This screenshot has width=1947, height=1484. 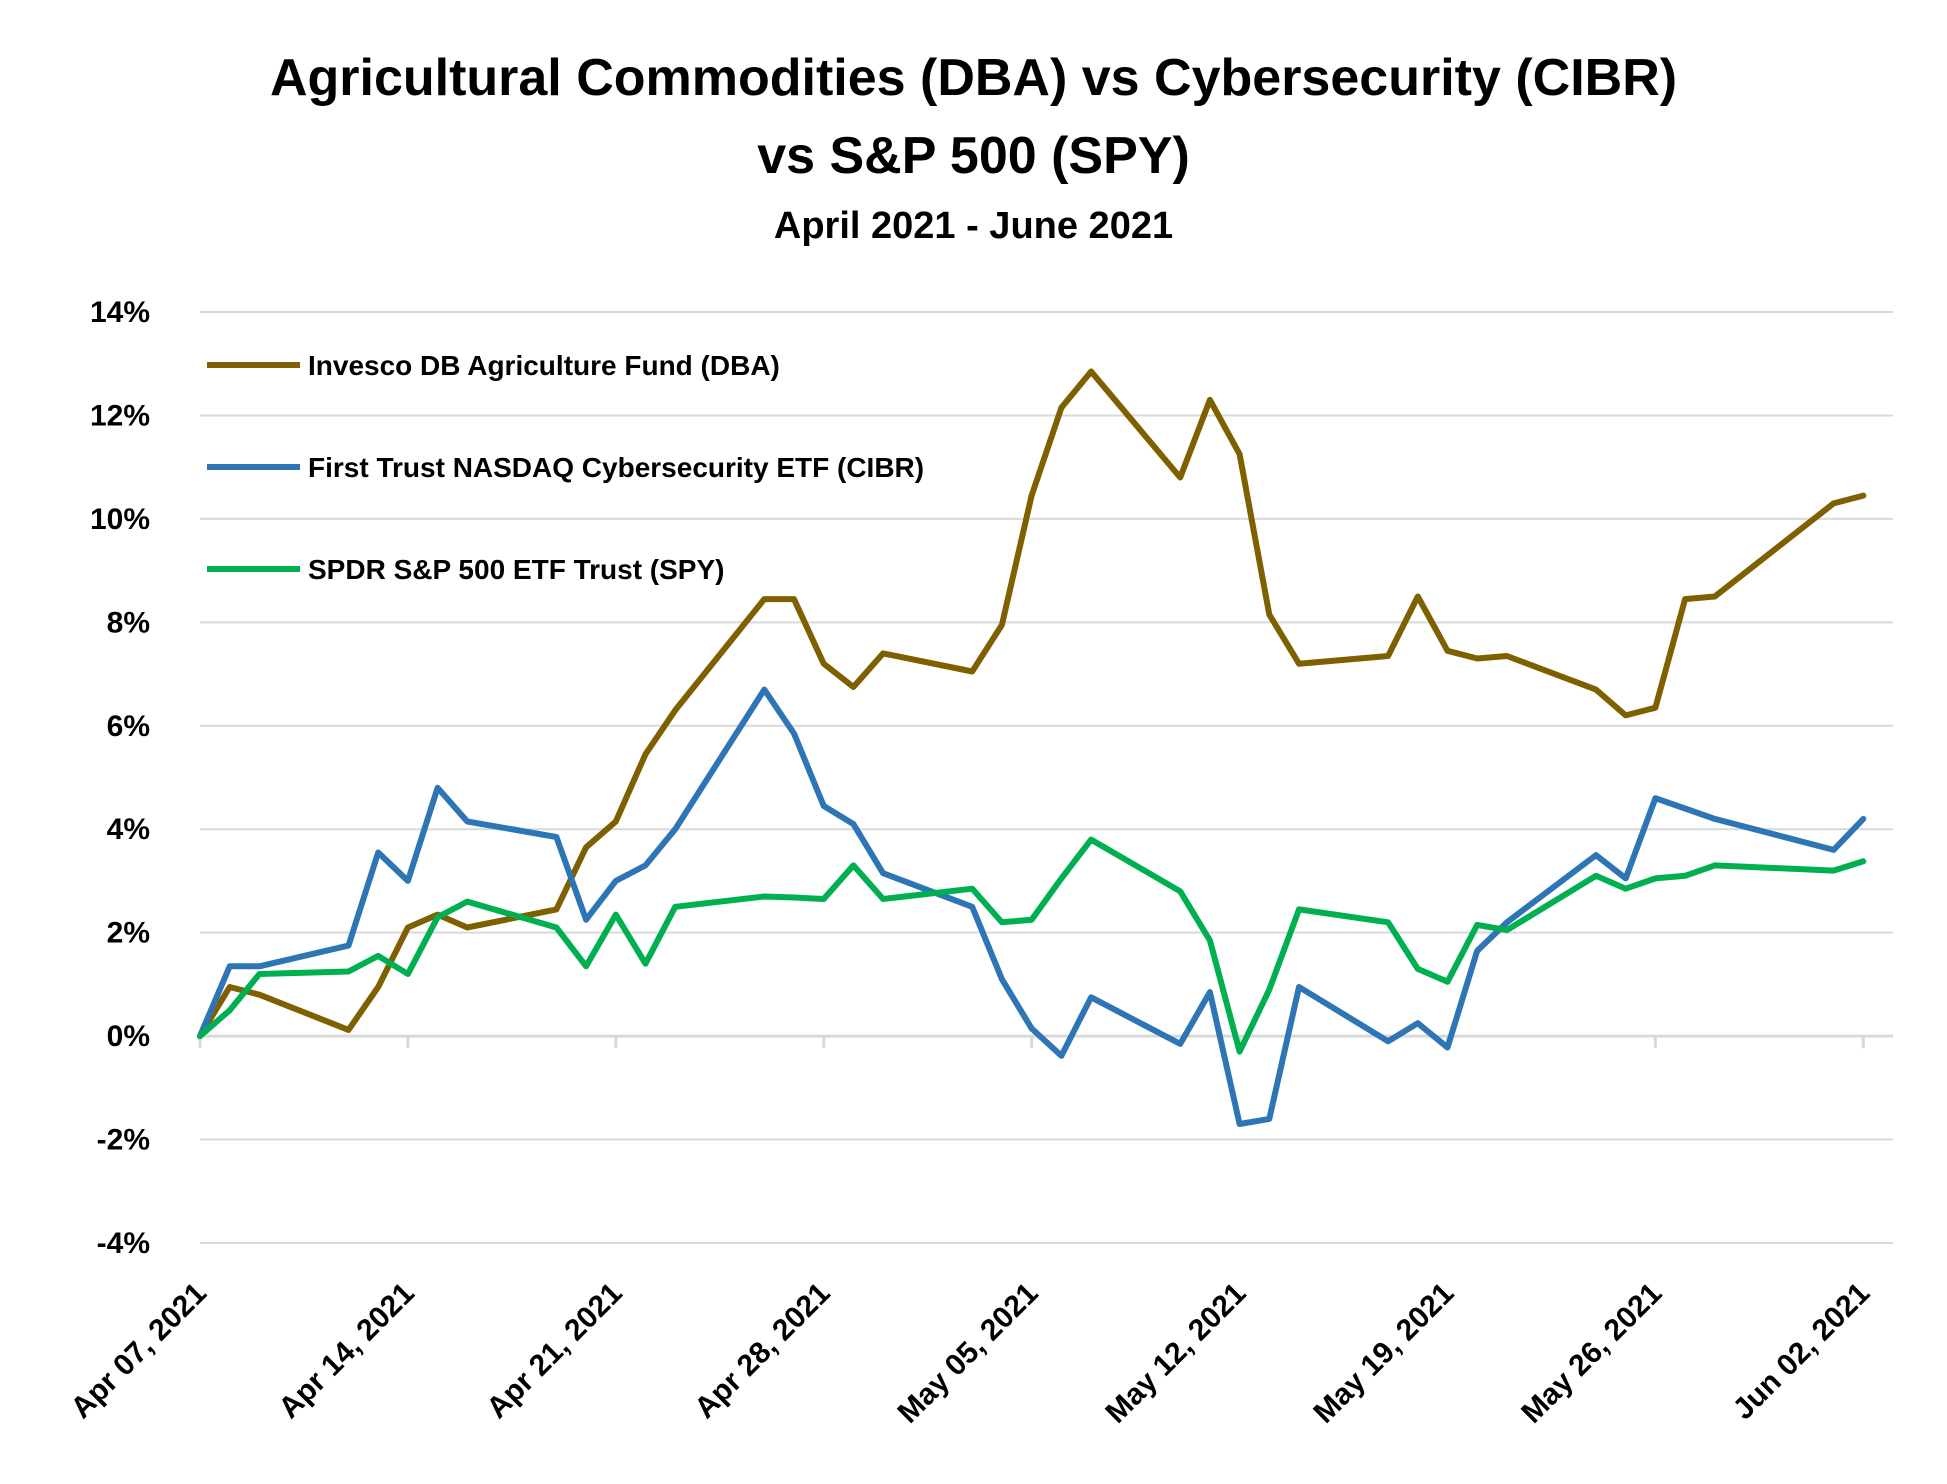 I want to click on y-tick-label: 10%, so click(x=120, y=519).